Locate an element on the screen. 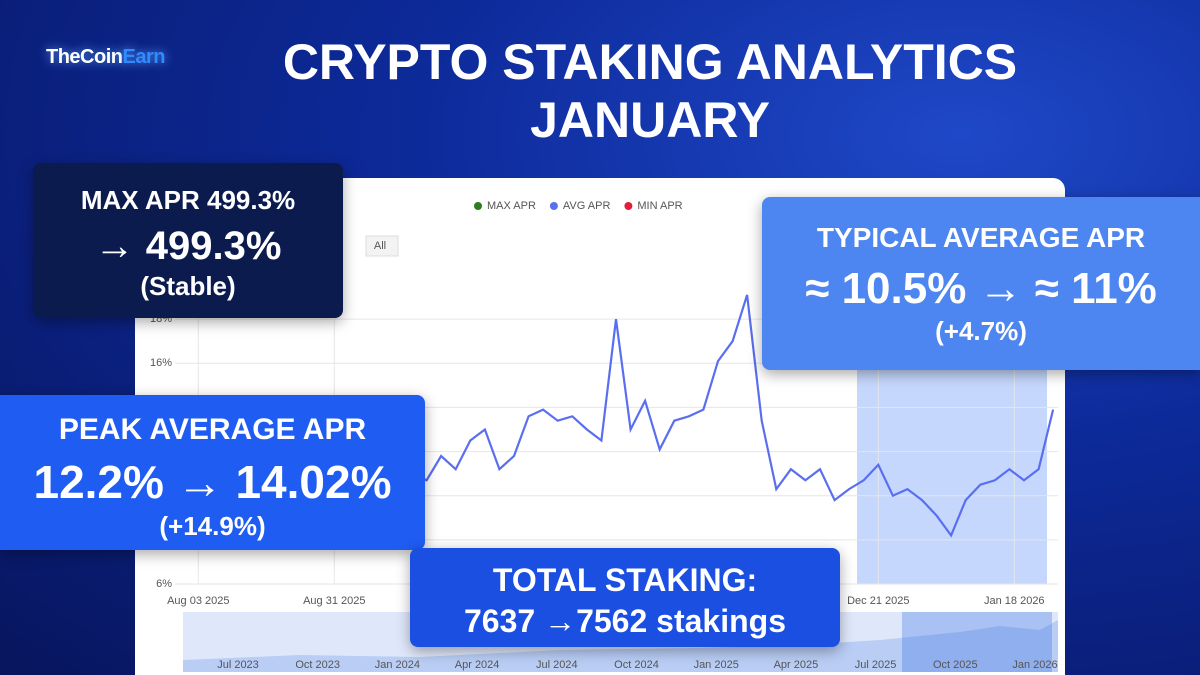  legend-label: AVG APR is located at coordinates (587, 206).